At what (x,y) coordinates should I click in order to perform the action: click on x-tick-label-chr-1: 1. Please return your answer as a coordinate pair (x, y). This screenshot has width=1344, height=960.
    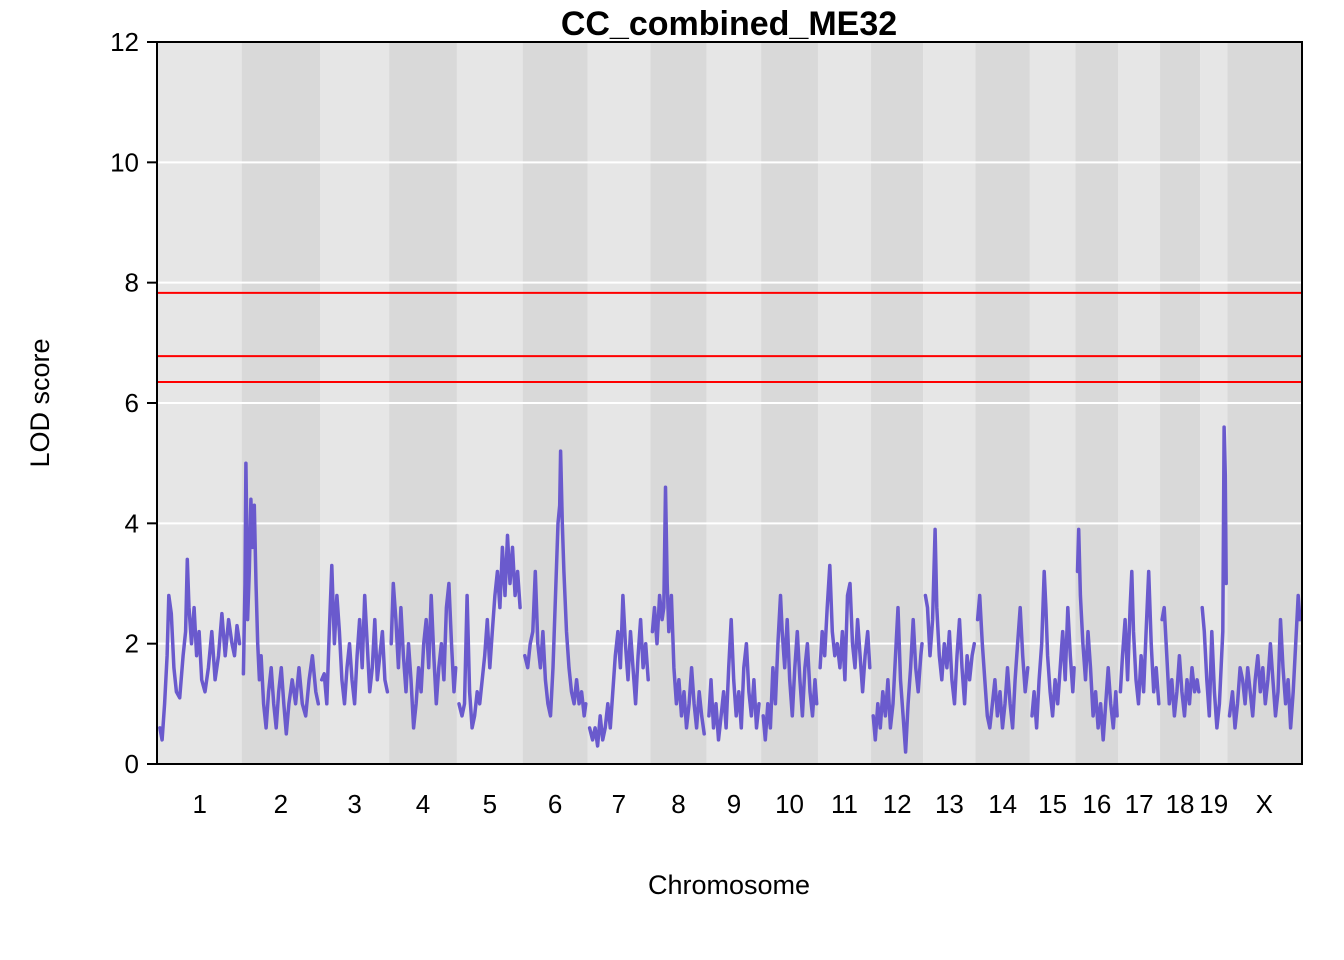
    Looking at the image, I should click on (200, 804).